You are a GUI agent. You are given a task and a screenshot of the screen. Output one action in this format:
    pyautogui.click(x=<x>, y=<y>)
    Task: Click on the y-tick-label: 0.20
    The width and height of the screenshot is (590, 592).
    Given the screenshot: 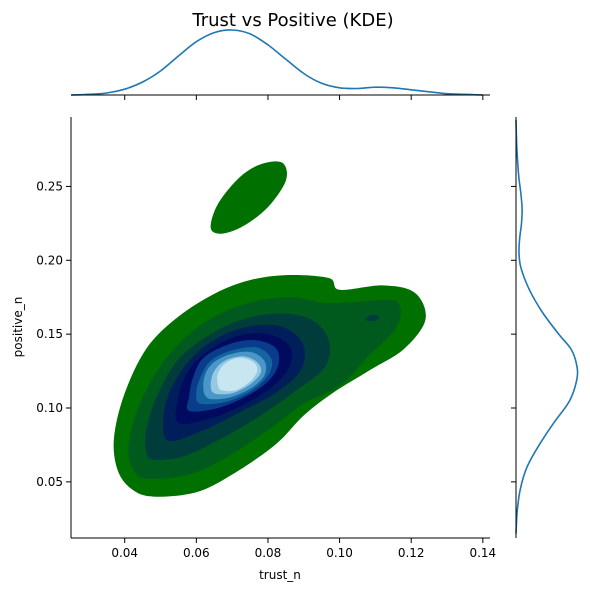 What is the action you would take?
    pyautogui.click(x=49, y=260)
    